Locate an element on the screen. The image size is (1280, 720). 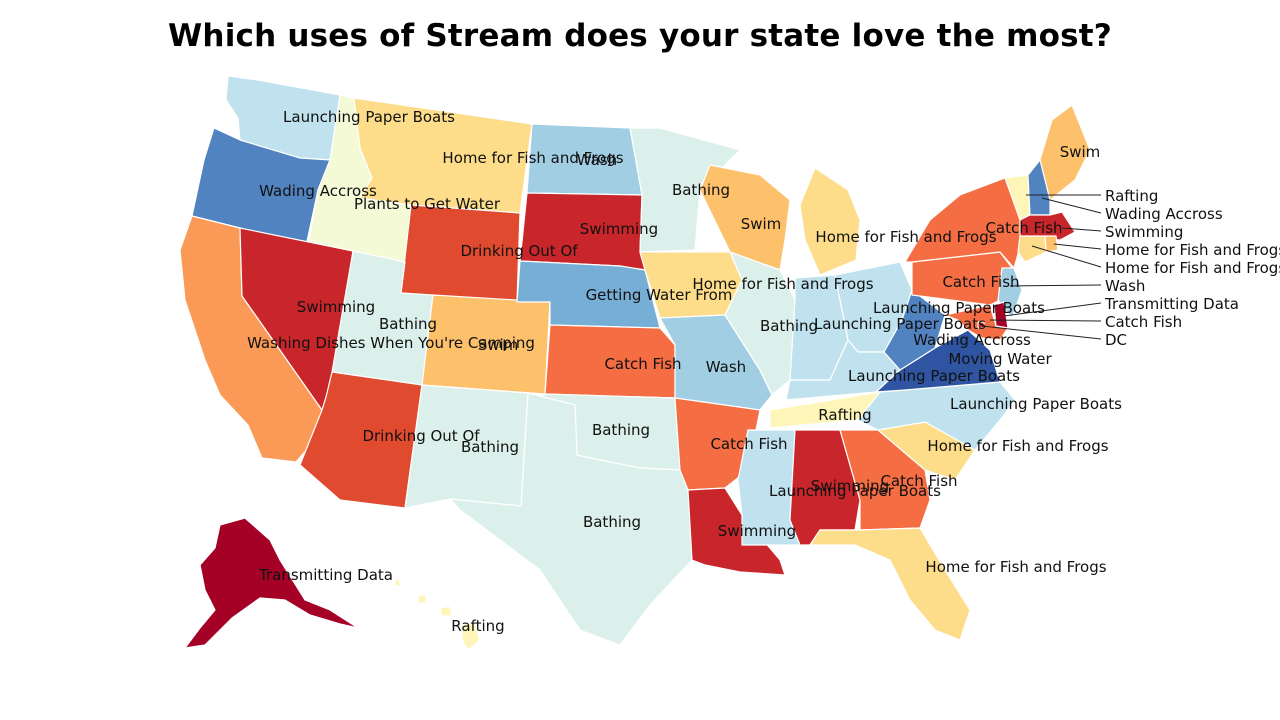
callout-label-ct: Home for Fish and Frogs is located at coordinates (1192, 268).